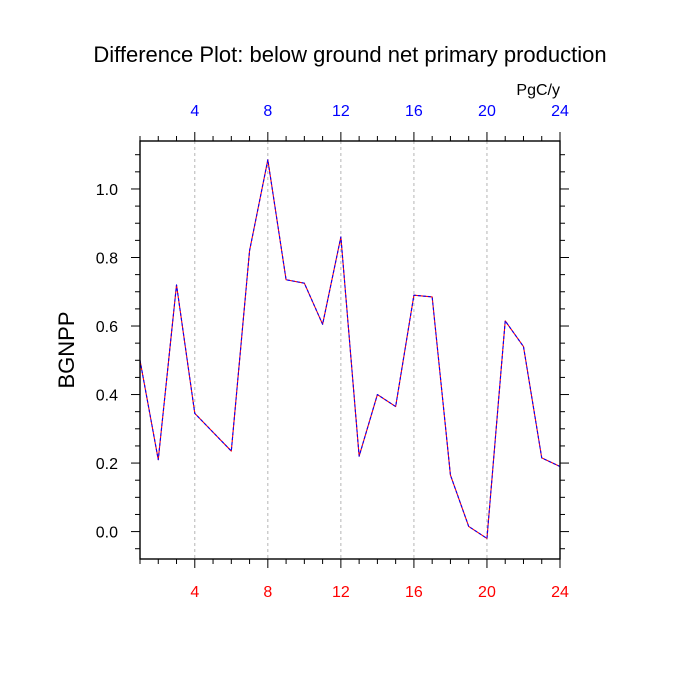 The width and height of the screenshot is (700, 700). I want to click on x-bottom-tick-label-24: 24, so click(560, 592).